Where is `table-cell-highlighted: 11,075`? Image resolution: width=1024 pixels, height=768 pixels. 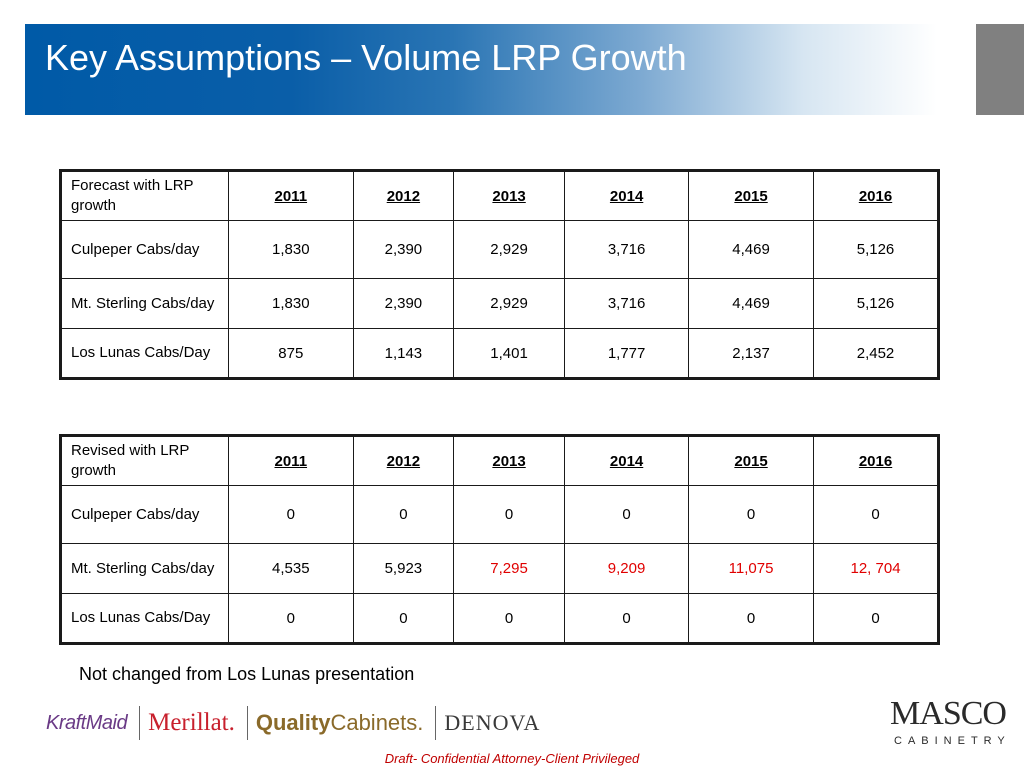 table-cell-highlighted: 11,075 is located at coordinates (751, 568).